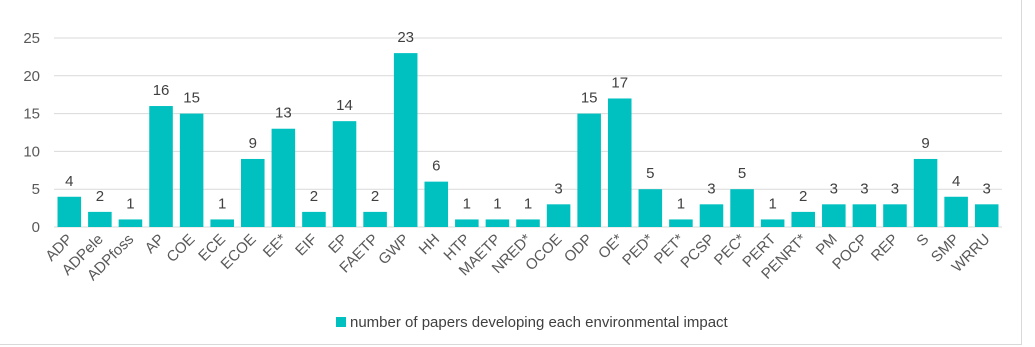 The width and height of the screenshot is (1035, 347). What do you see at coordinates (578, 248) in the screenshot?
I see `x-tick-label: ODP` at bounding box center [578, 248].